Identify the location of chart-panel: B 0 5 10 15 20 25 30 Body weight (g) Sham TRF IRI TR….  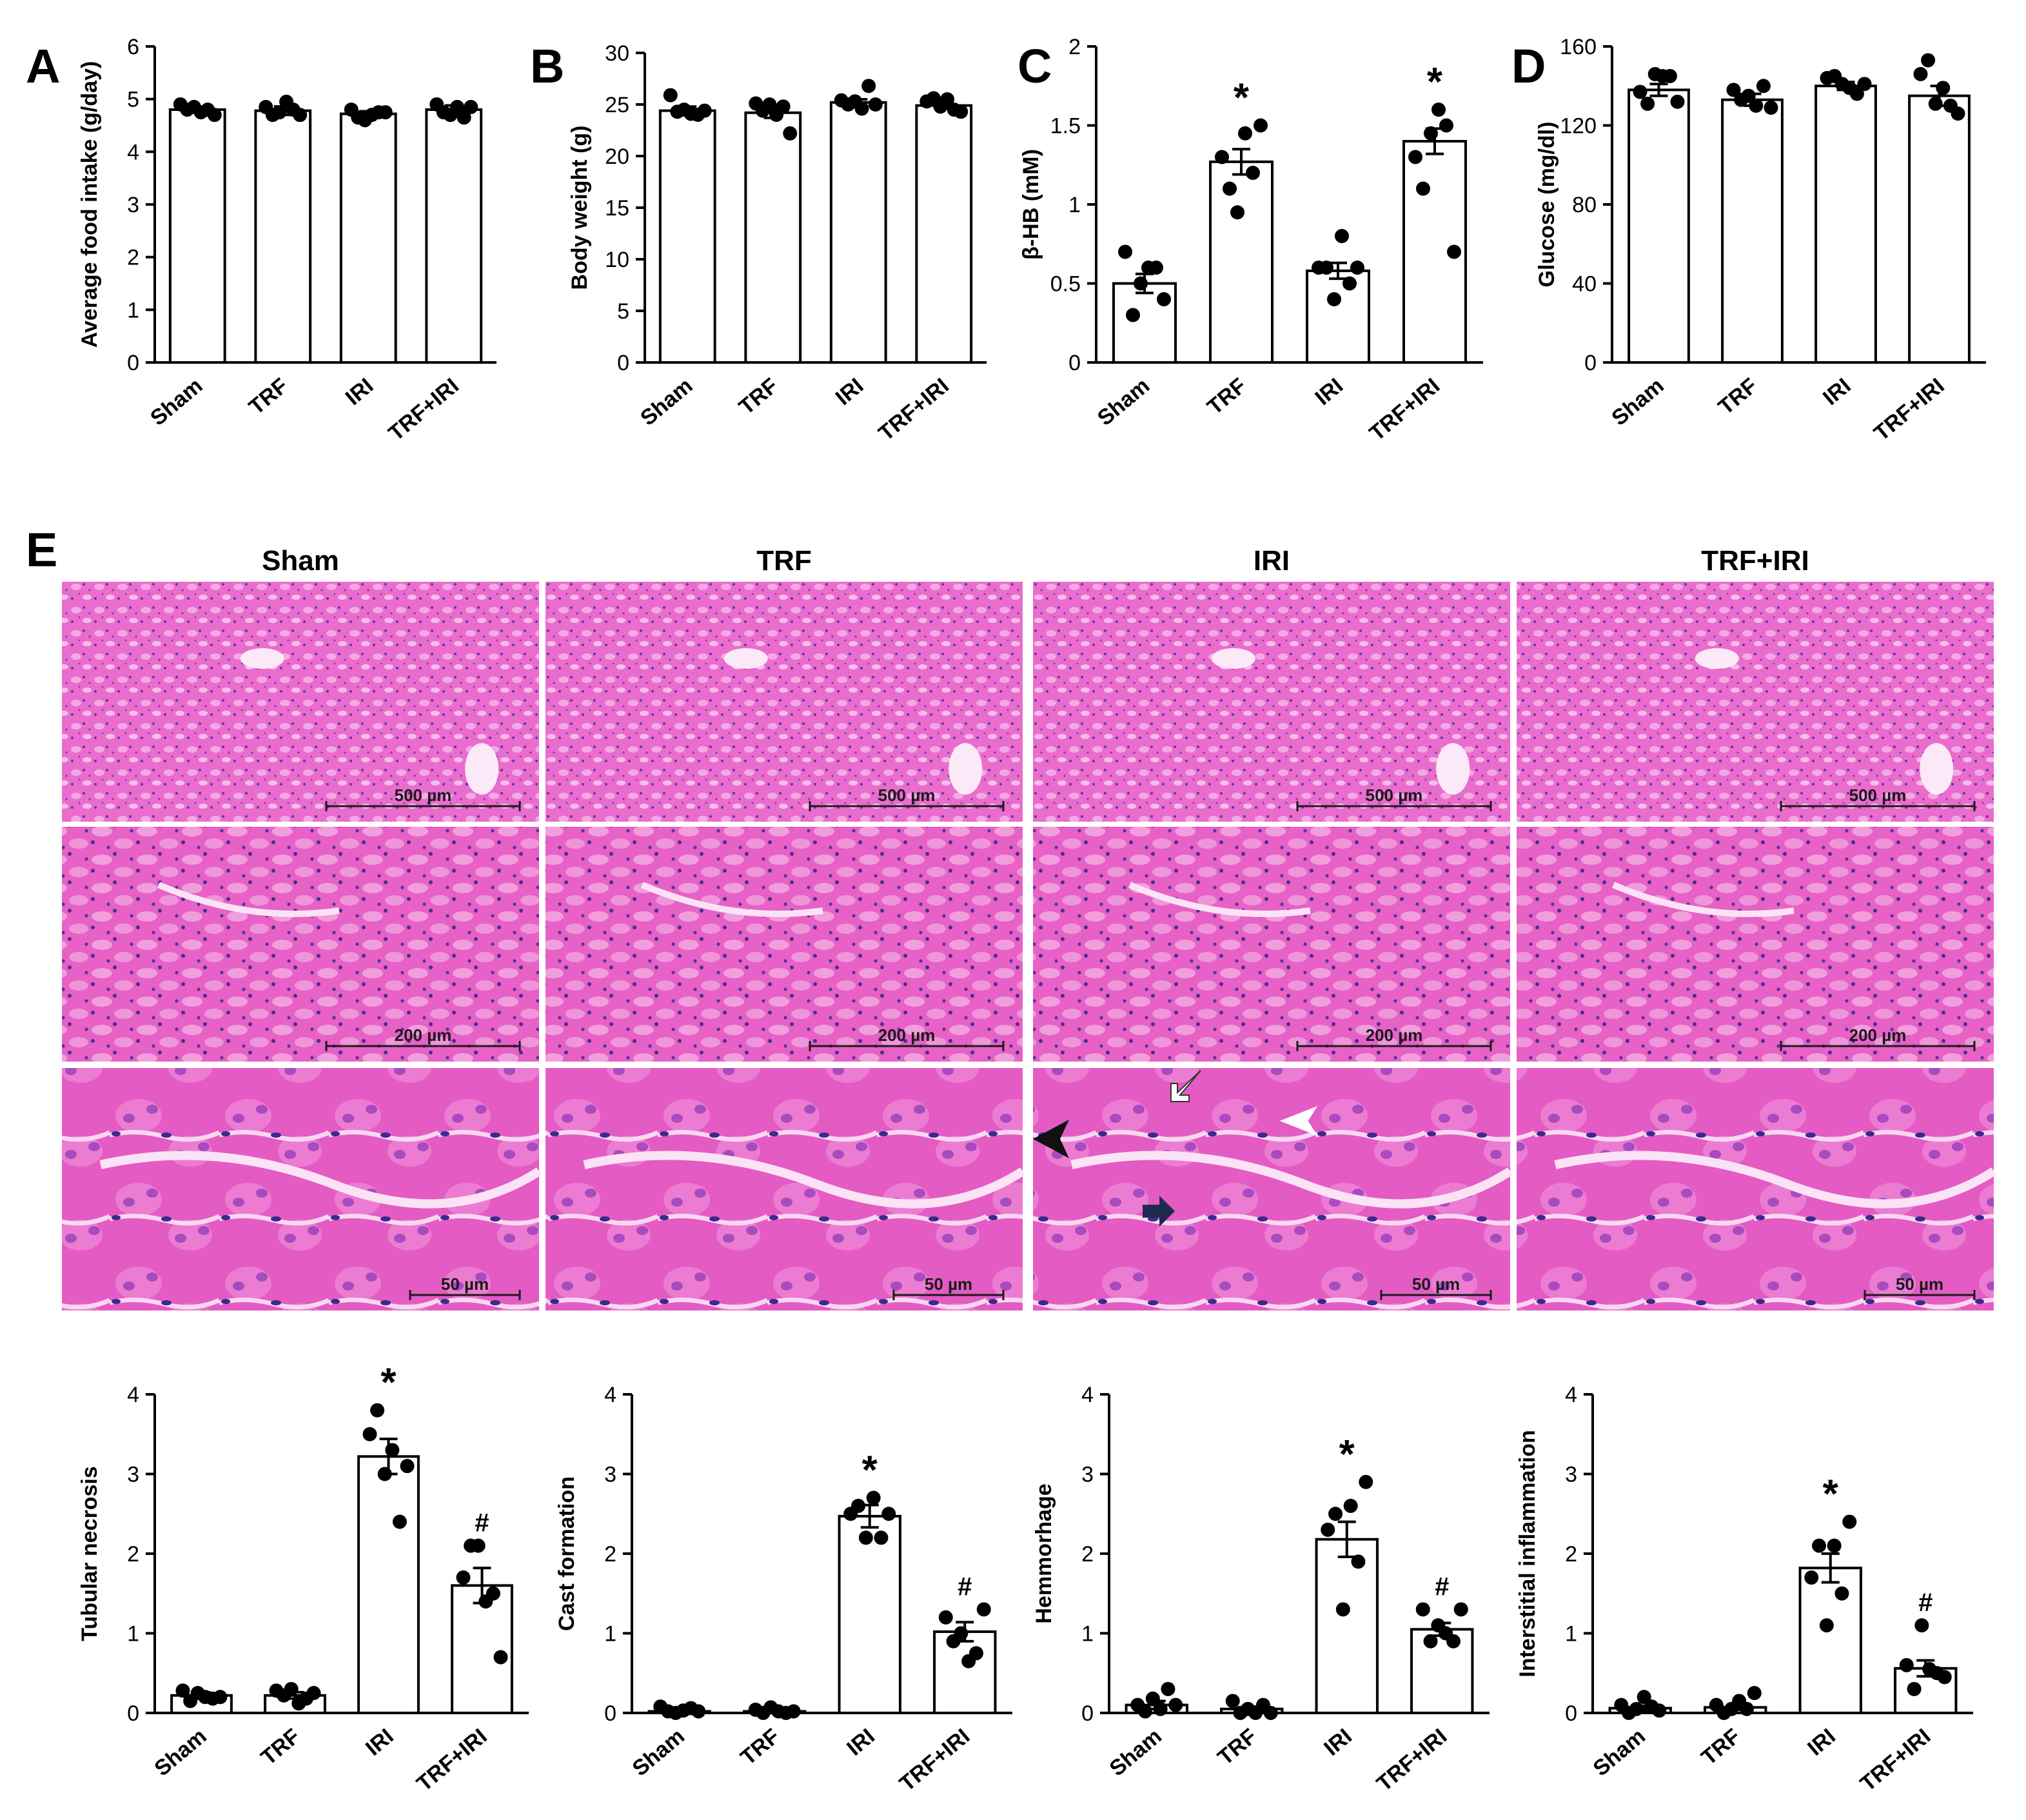
(758, 242).